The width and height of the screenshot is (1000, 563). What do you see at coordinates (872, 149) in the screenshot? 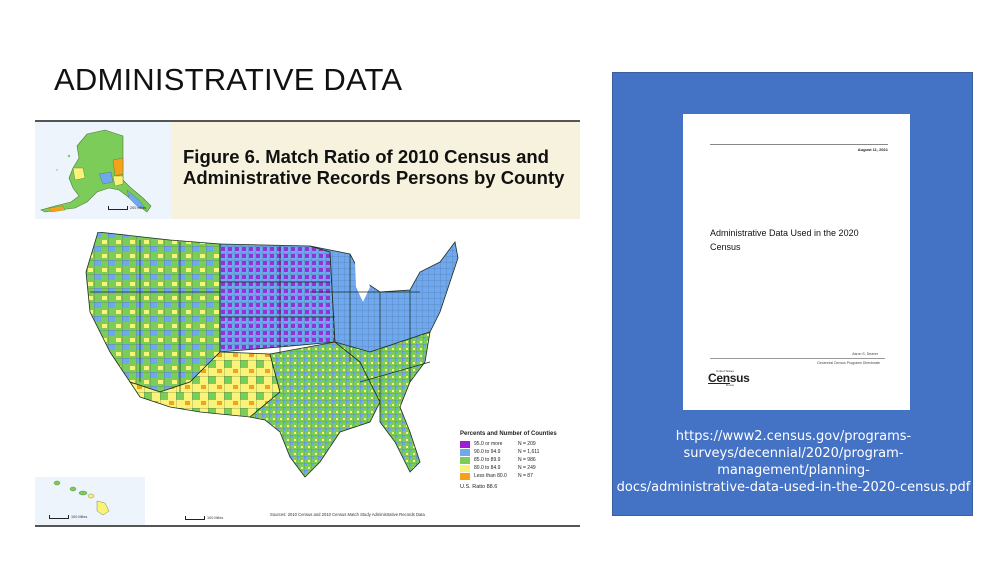
I see `report-date: August 11, 2021` at bounding box center [872, 149].